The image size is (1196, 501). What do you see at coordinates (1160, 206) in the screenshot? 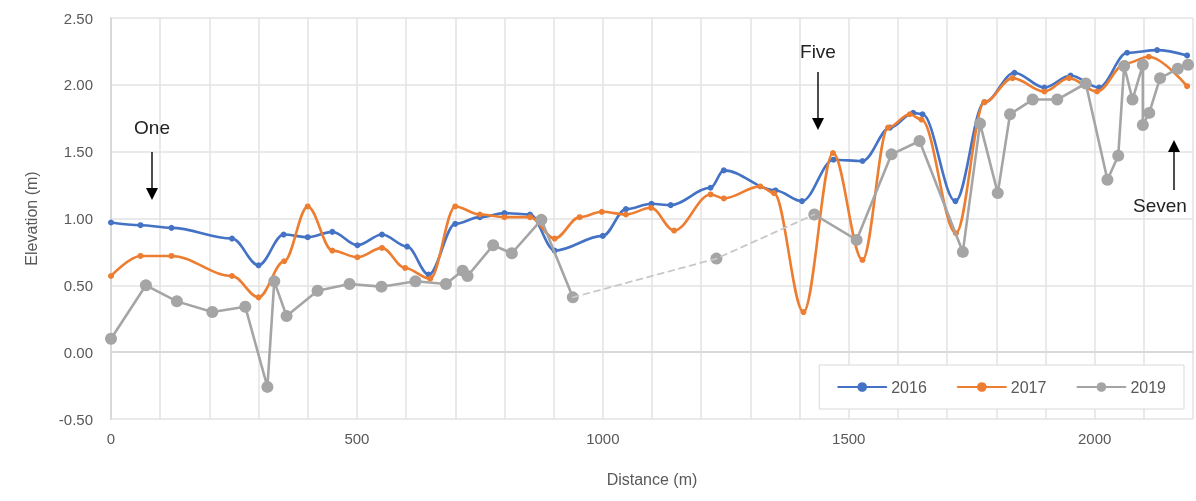
I see `annotation: Seven` at bounding box center [1160, 206].